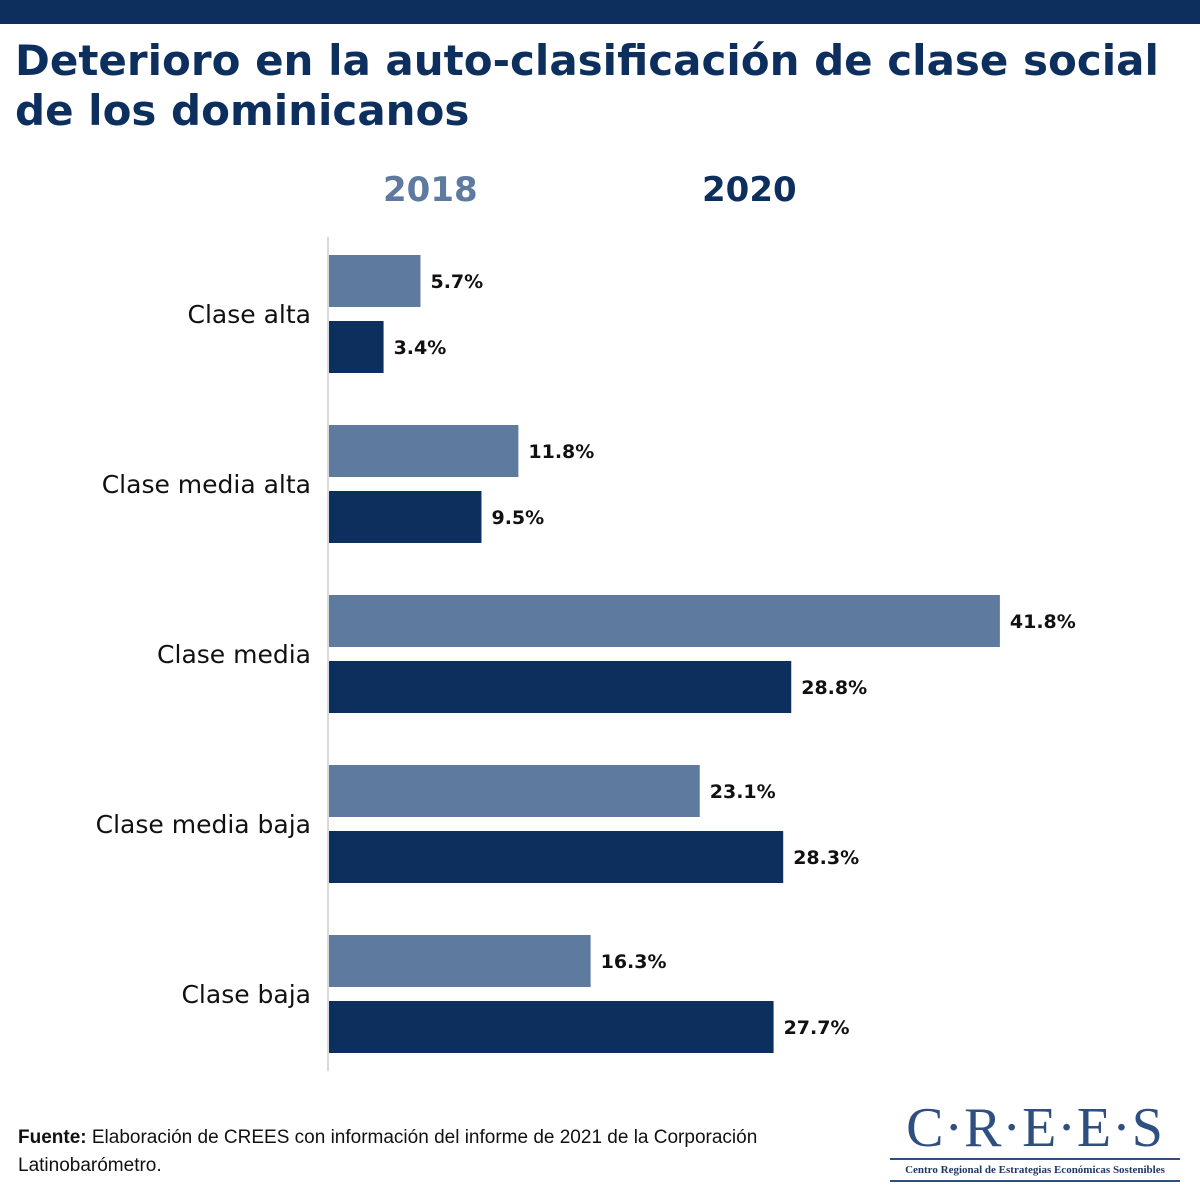  Describe the element at coordinates (817, 1028) in the screenshot. I see `data-label-2020: 27.7%` at that location.